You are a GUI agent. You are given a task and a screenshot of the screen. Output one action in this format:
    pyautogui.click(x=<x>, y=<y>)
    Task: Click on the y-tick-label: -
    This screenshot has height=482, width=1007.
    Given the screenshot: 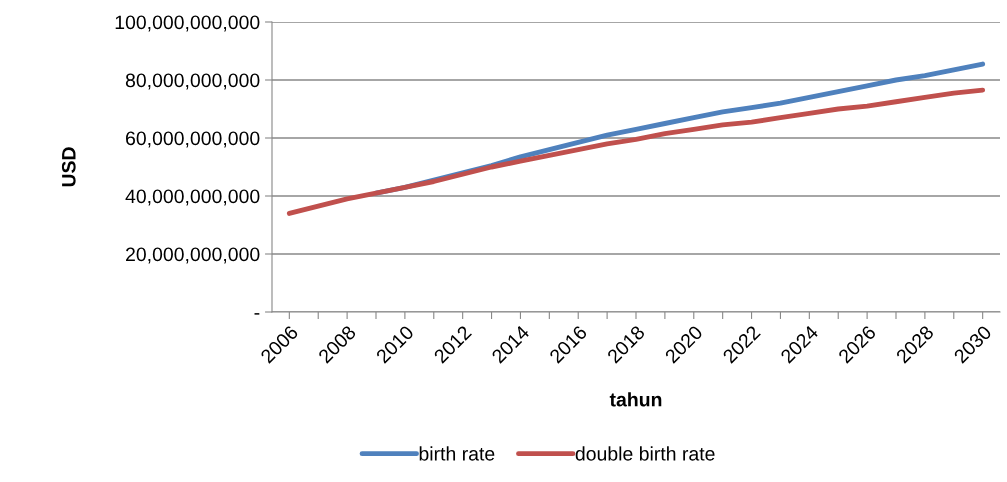 What is the action you would take?
    pyautogui.click(x=257, y=314)
    